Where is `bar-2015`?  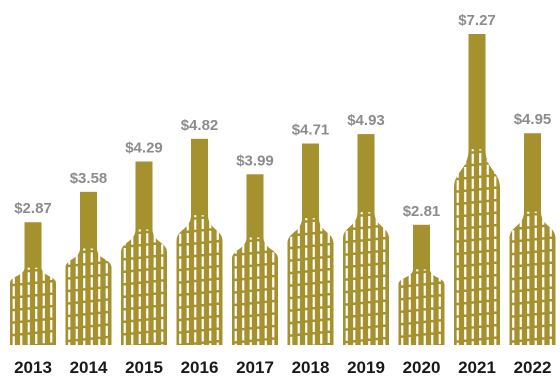
bar-2015 is located at coordinates (144, 253).